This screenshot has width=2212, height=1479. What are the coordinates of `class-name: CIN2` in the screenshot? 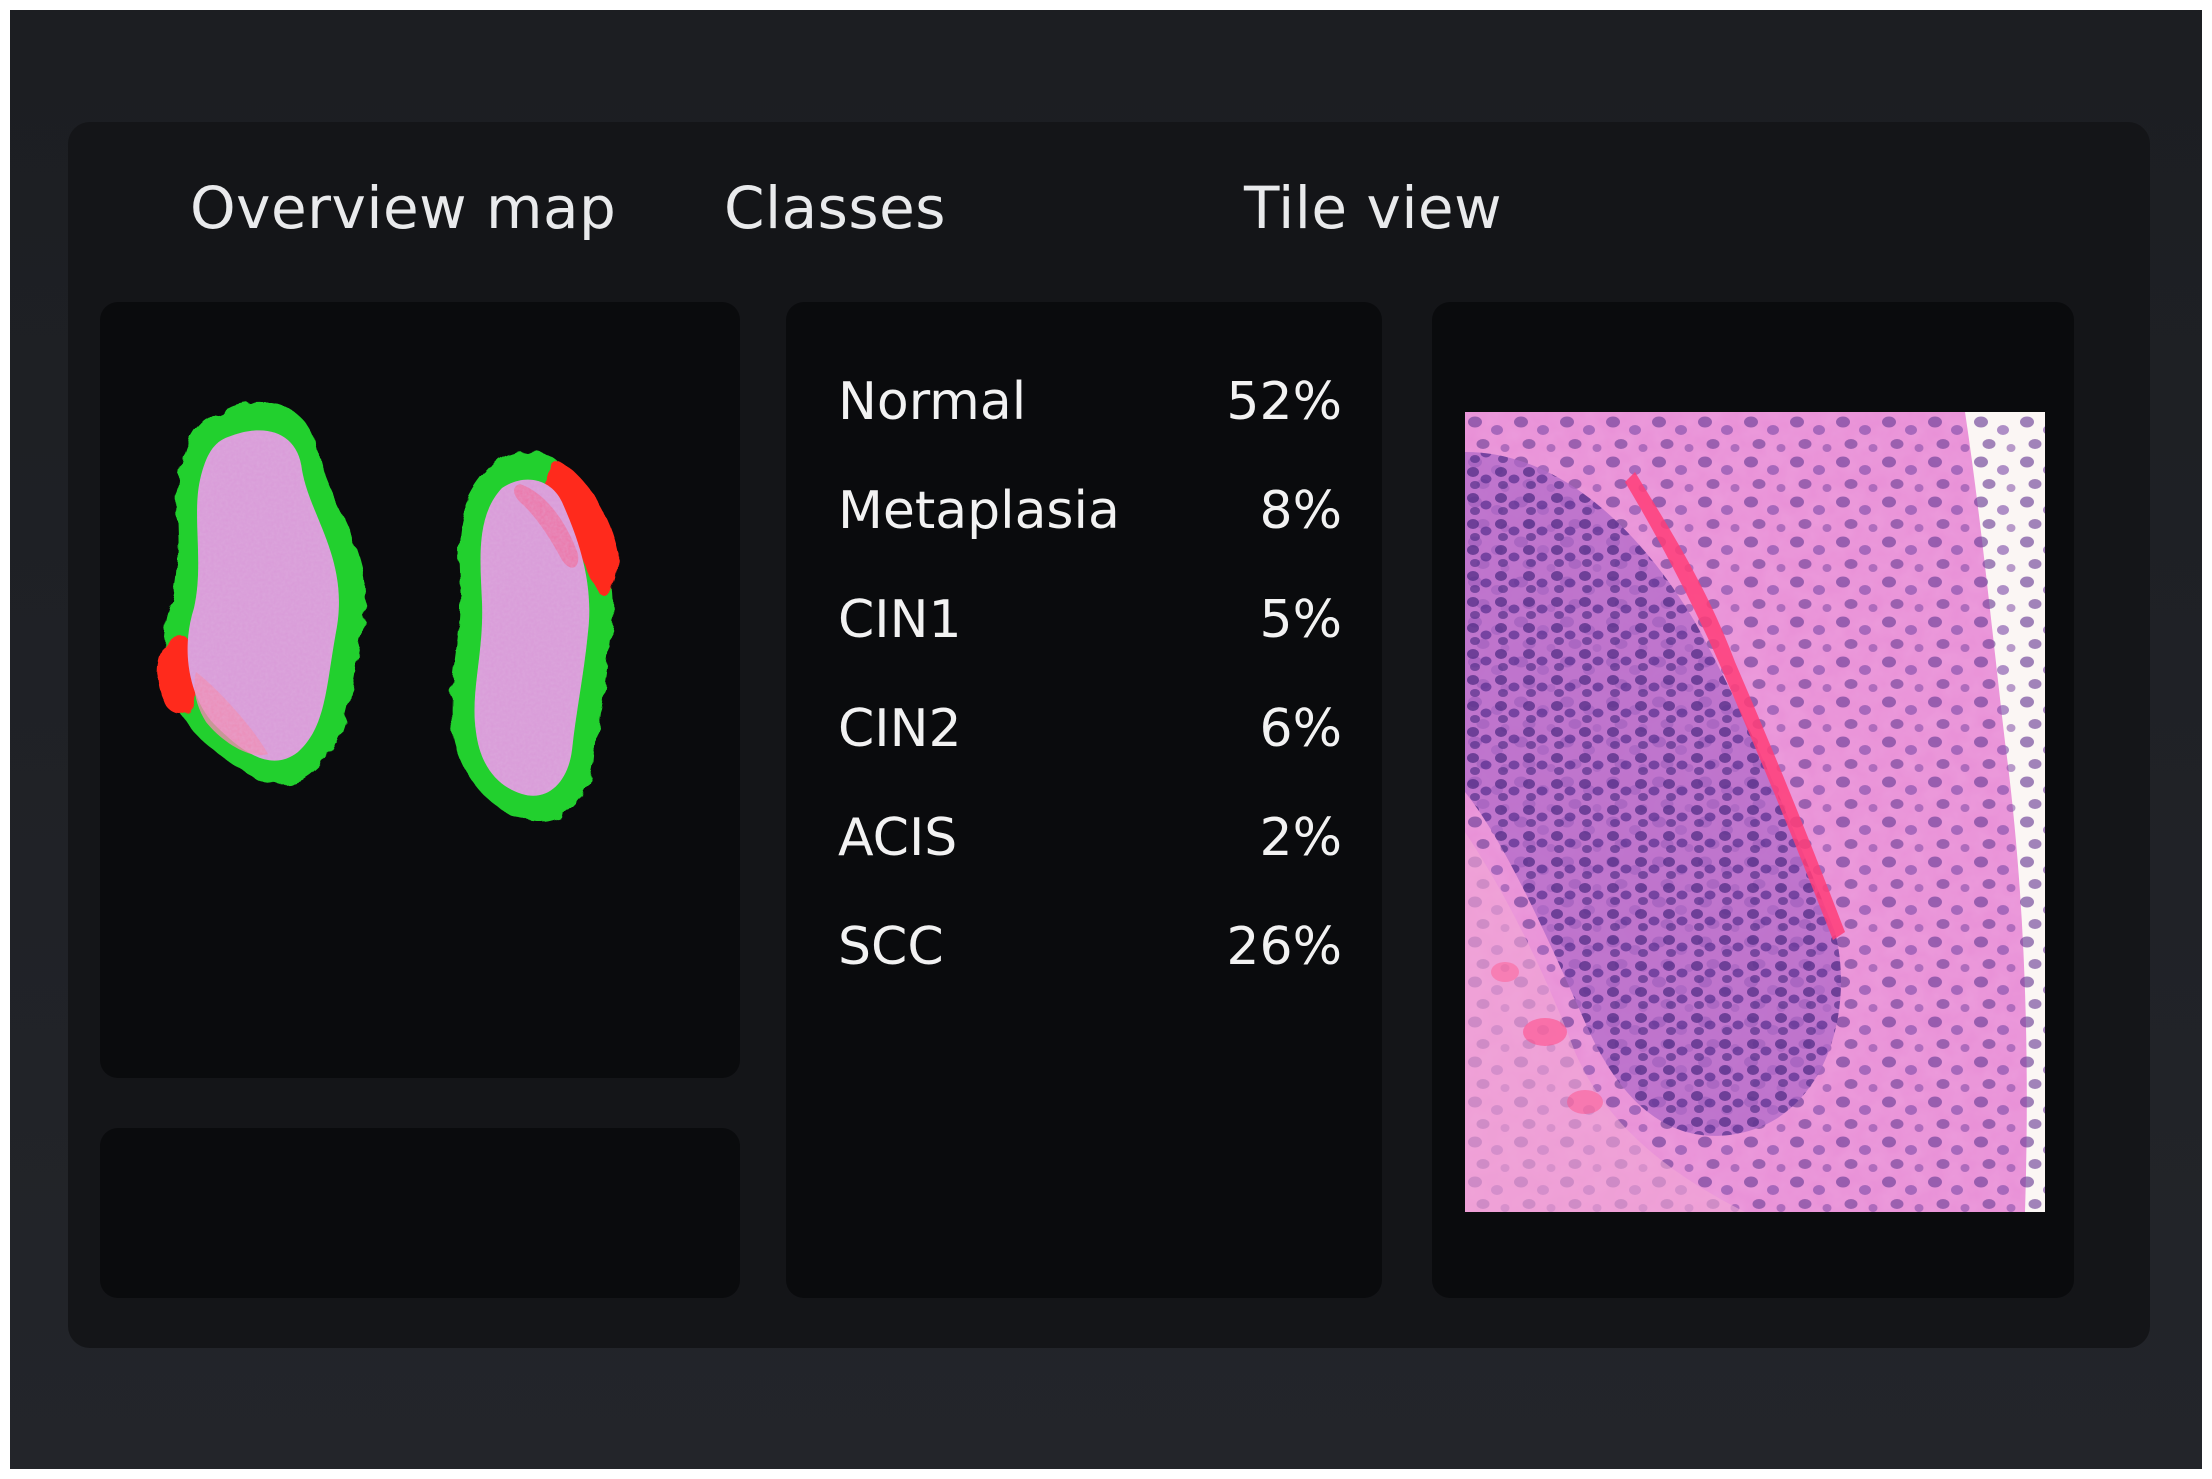 It's located at (900, 729).